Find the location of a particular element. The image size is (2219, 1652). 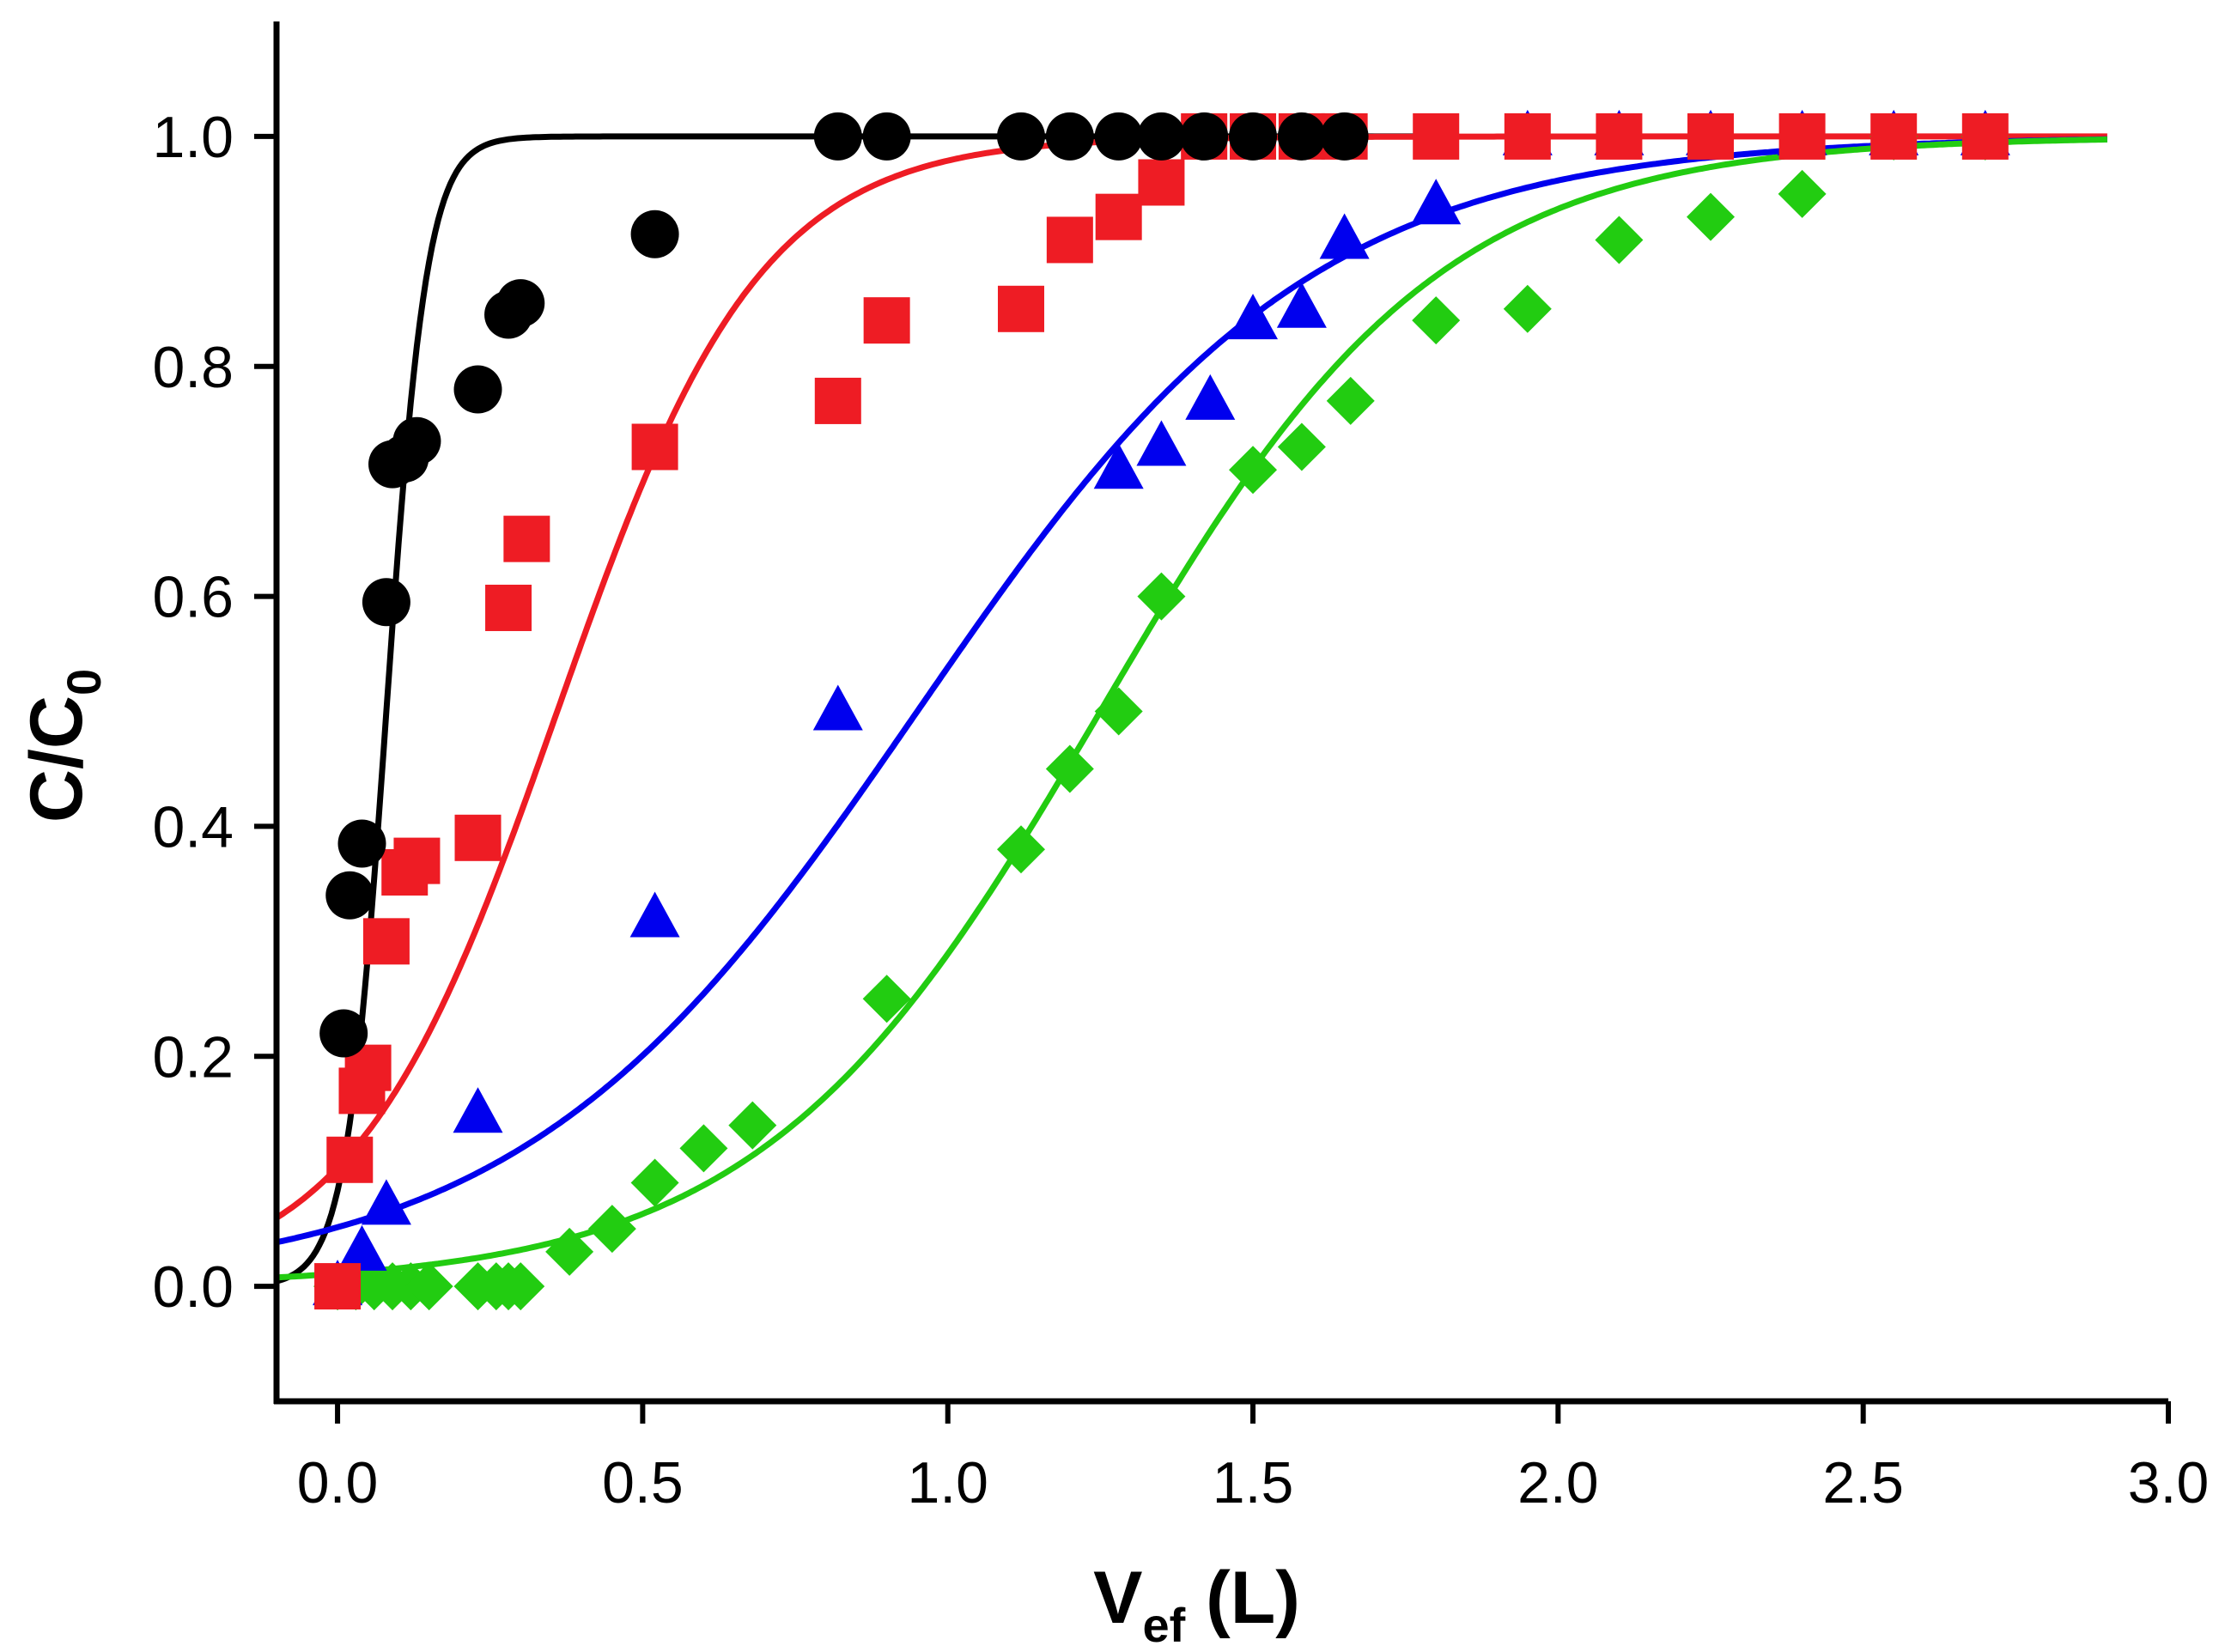

x-tick-label: 0.0 is located at coordinates (338, 1482).